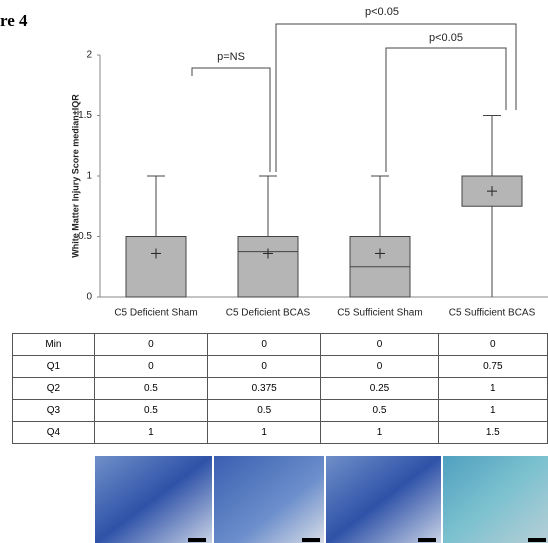 The width and height of the screenshot is (548, 543). What do you see at coordinates (89, 297) in the screenshot?
I see `y-tick-label: 0` at bounding box center [89, 297].